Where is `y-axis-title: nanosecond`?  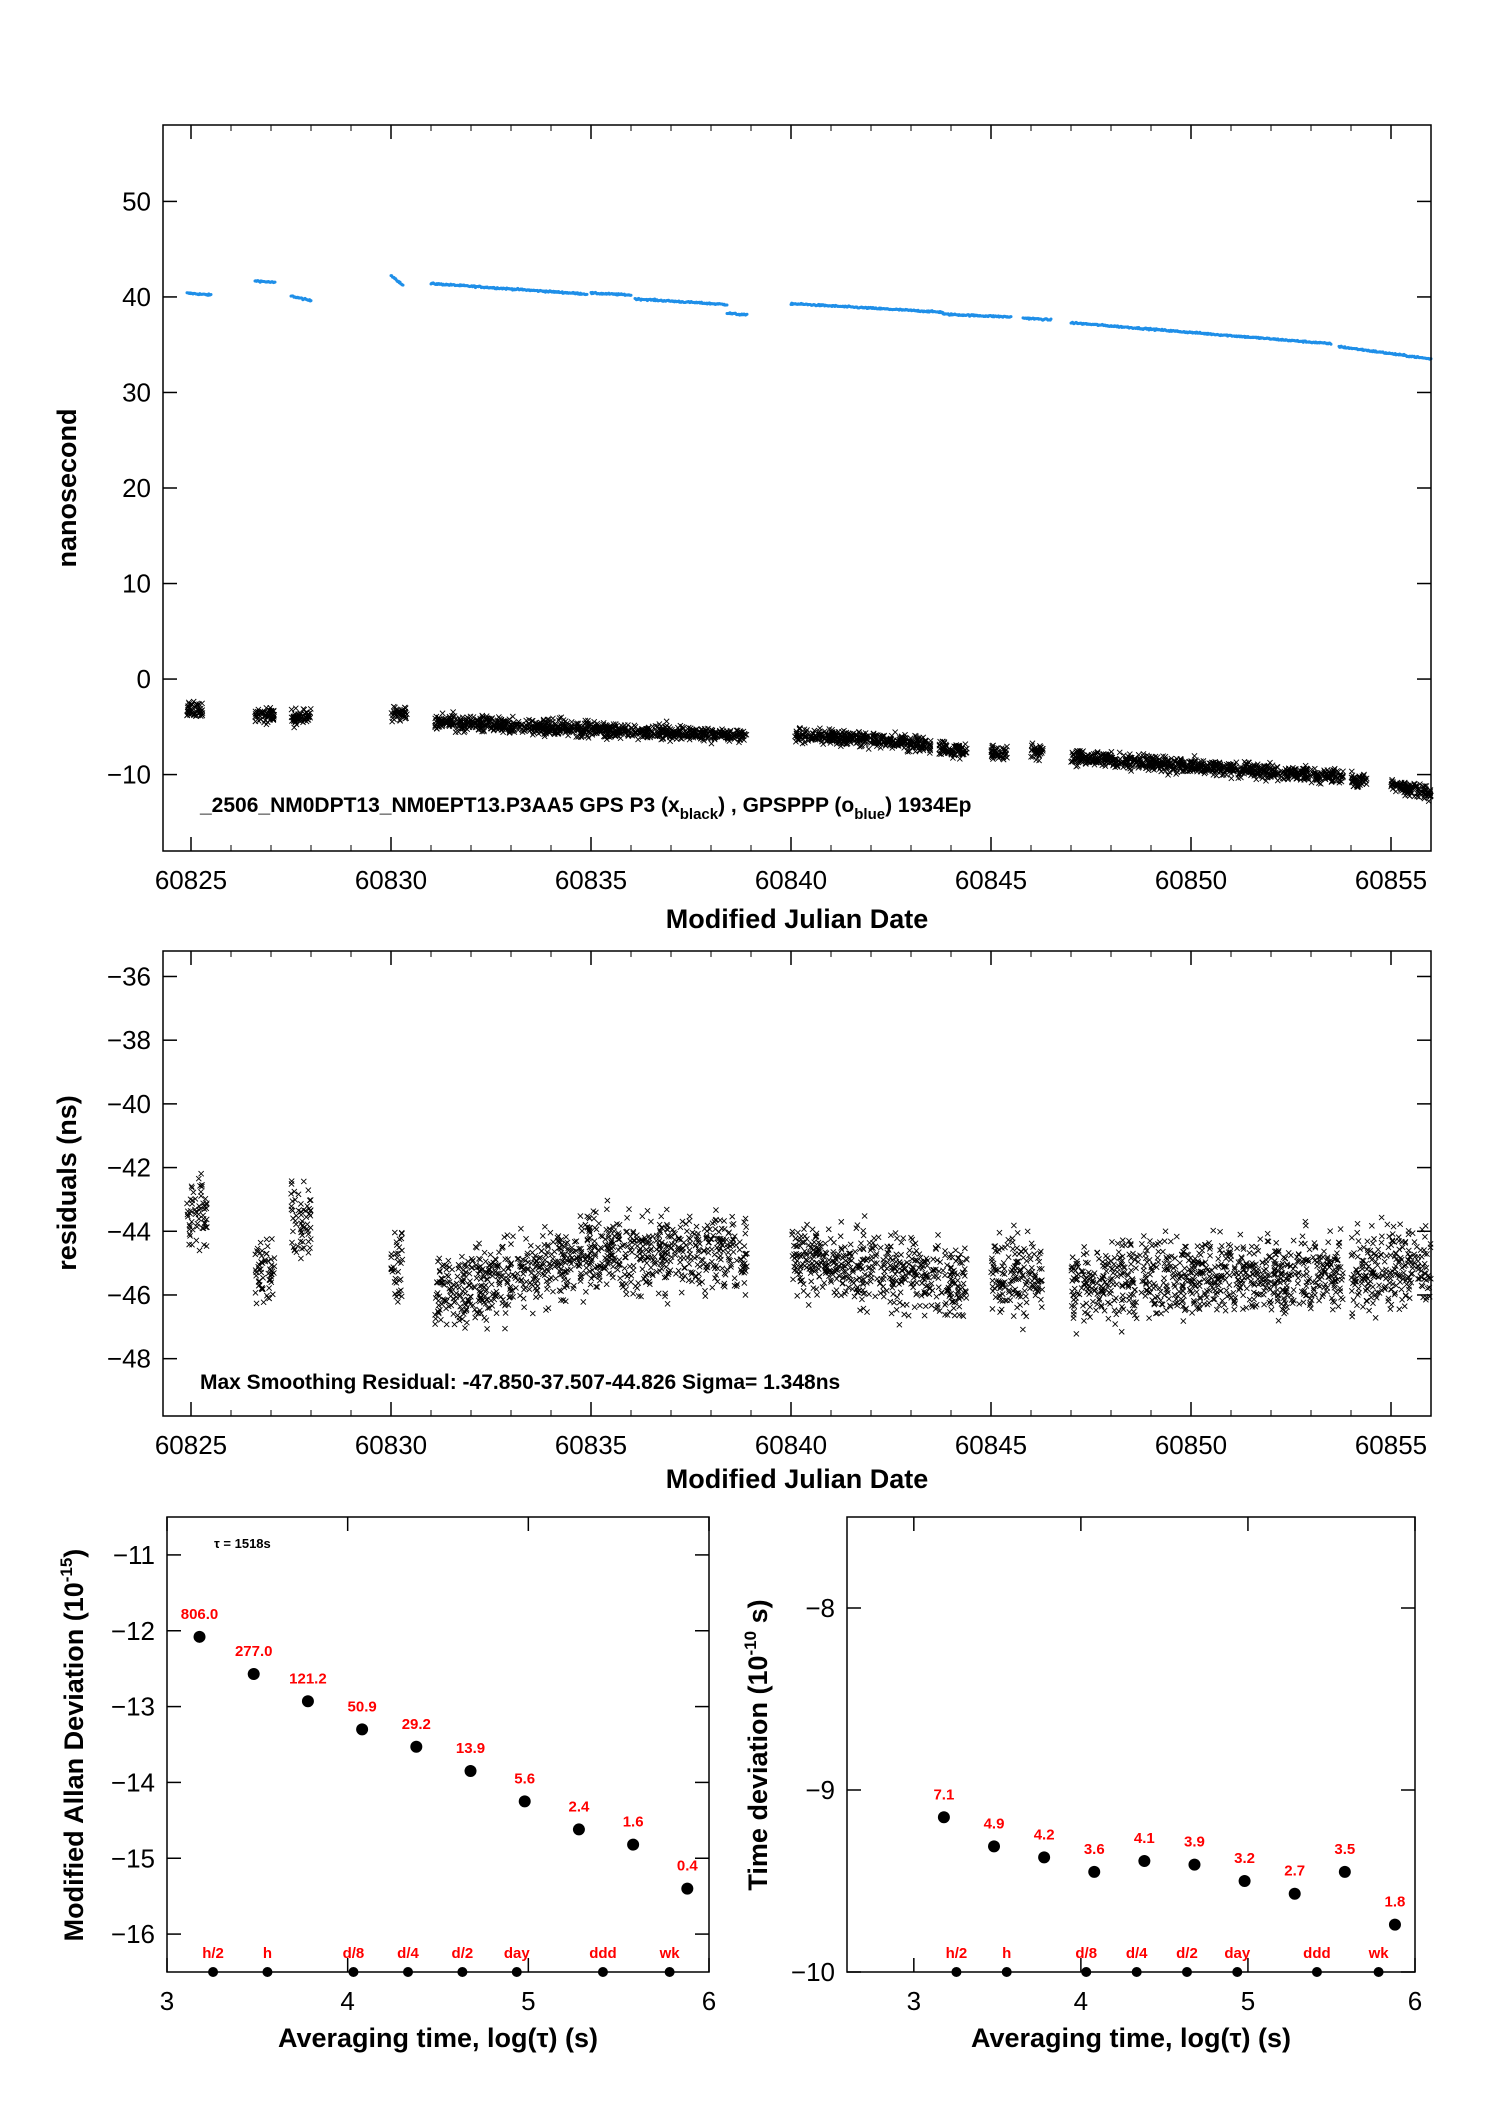
y-axis-title: nanosecond is located at coordinates (67, 487).